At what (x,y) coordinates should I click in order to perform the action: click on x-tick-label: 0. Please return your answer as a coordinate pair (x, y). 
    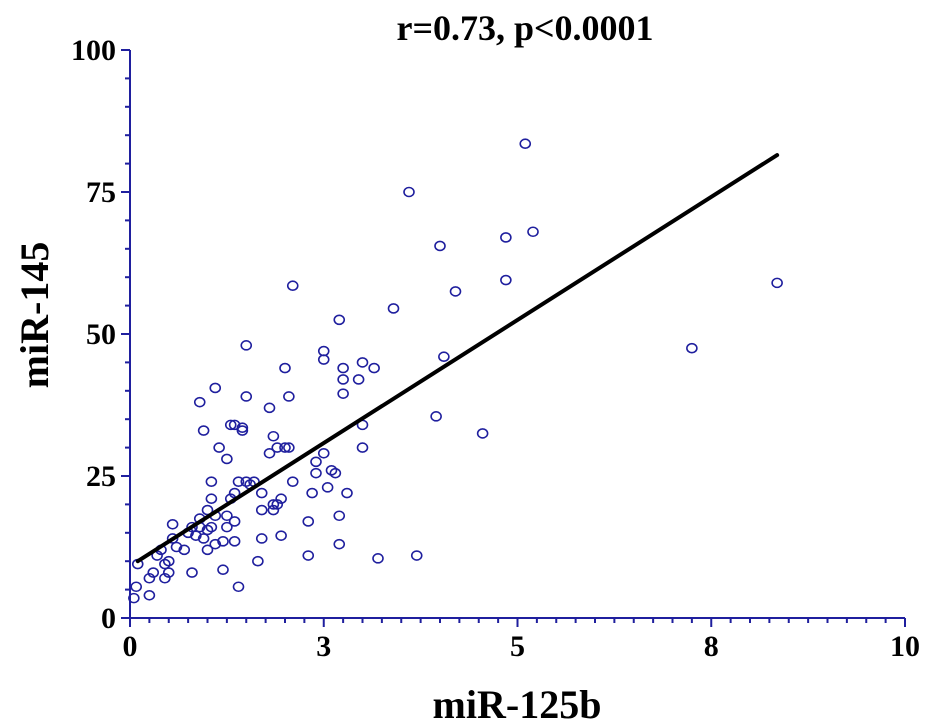
    Looking at the image, I should click on (130, 646).